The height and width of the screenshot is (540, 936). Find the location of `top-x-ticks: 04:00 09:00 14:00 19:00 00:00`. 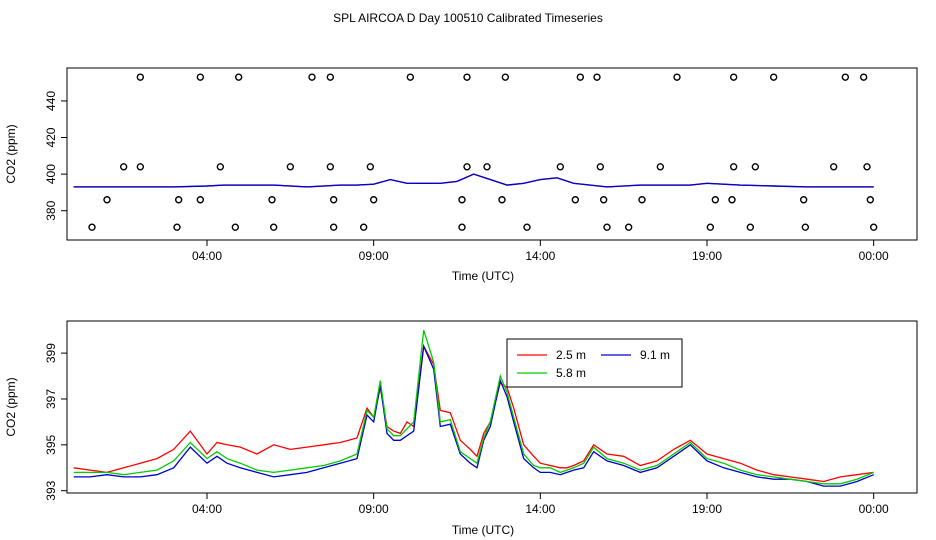

top-x-ticks: 04:00 09:00 14:00 19:00 00:00 is located at coordinates (540, 251).